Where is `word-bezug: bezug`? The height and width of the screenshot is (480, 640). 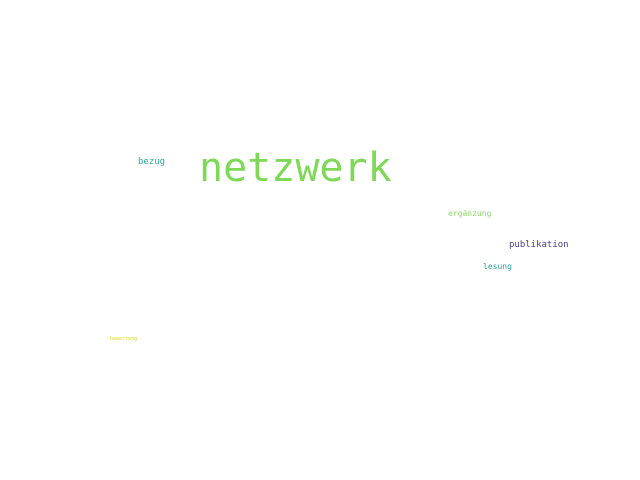
word-bezug: bezug is located at coordinates (152, 162).